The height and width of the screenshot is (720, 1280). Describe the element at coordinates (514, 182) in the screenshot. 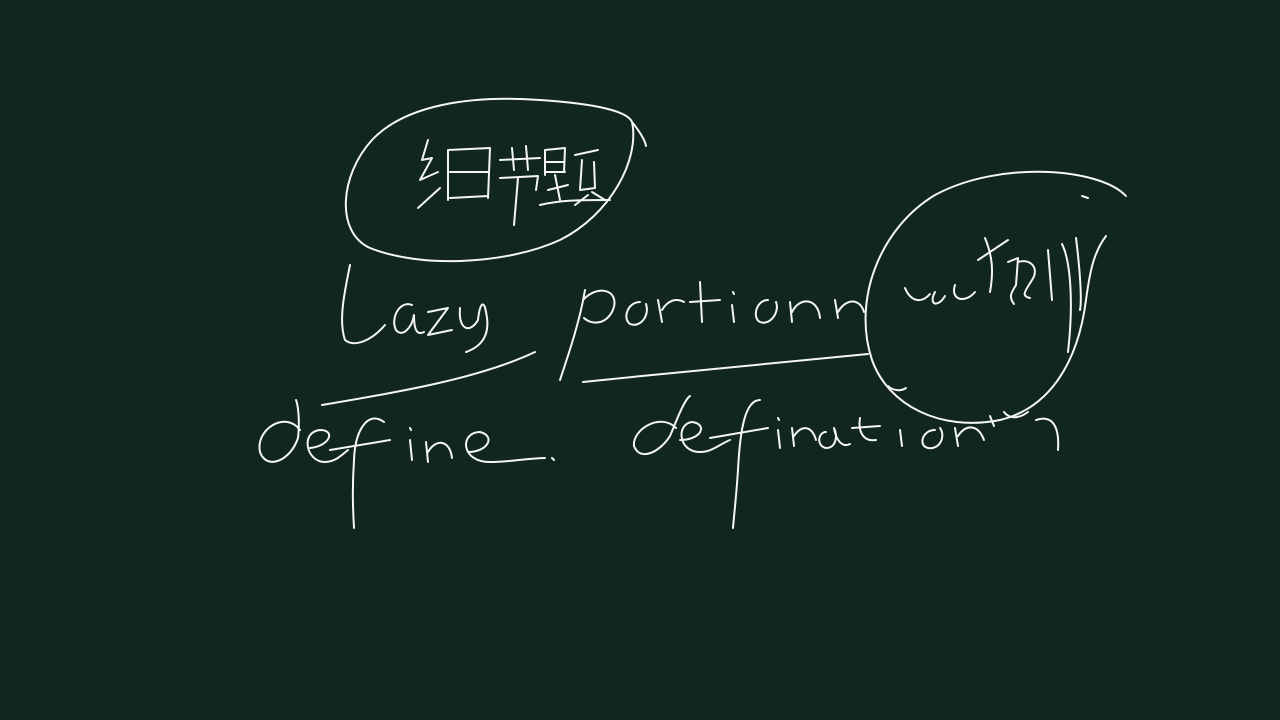

I see `detail-question-handwriting` at that location.